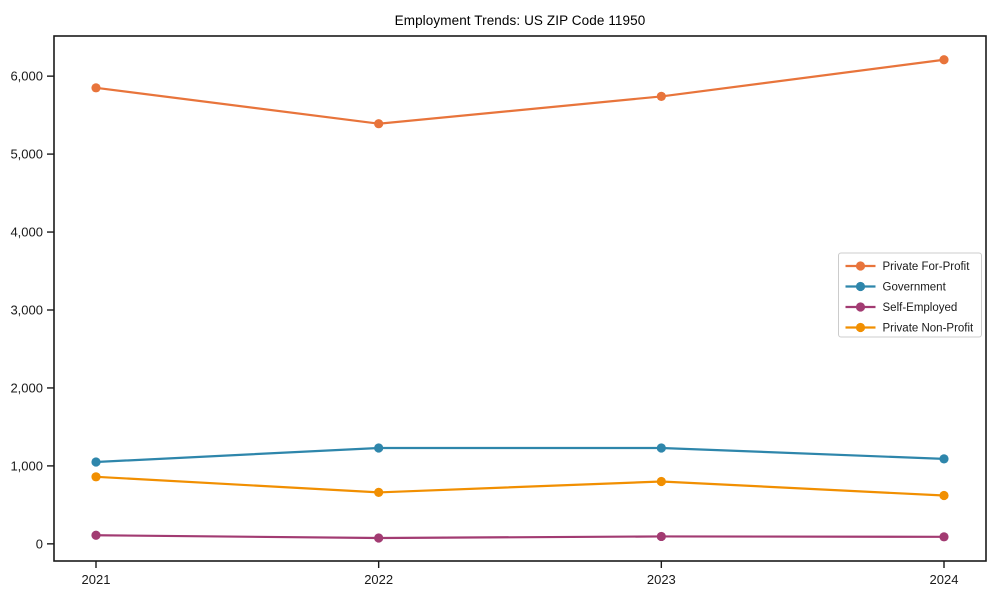  I want to click on x-axis: 2021 2022 2023 2024, so click(520, 574).